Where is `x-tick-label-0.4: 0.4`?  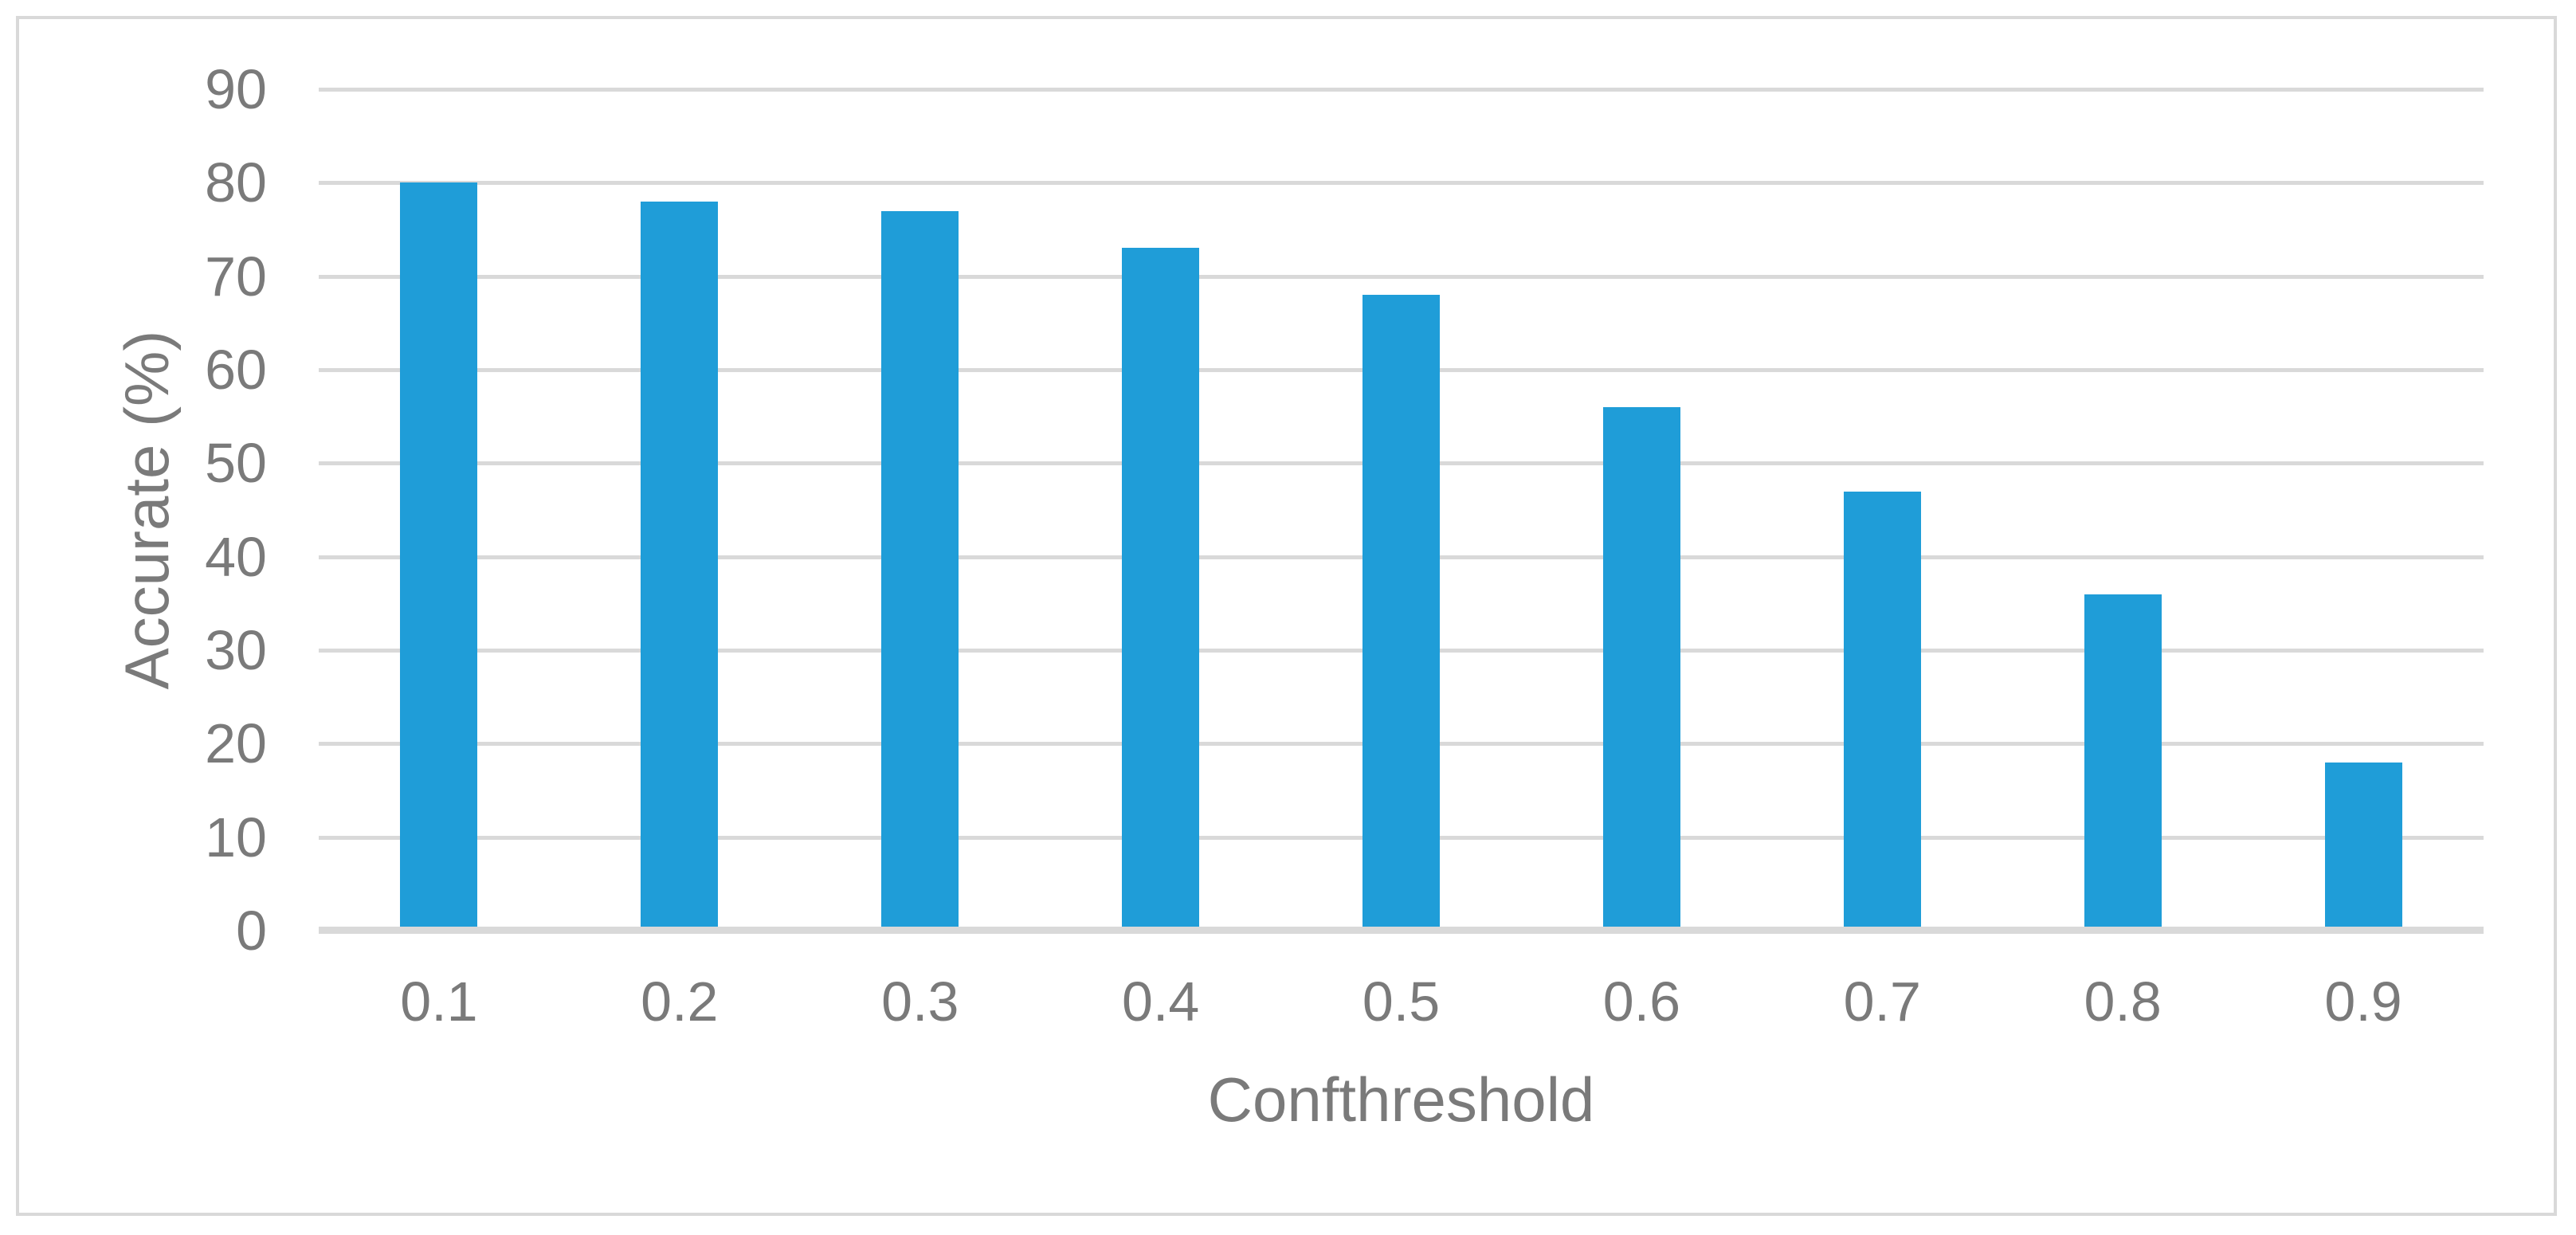 x-tick-label-0.4: 0.4 is located at coordinates (1160, 1002).